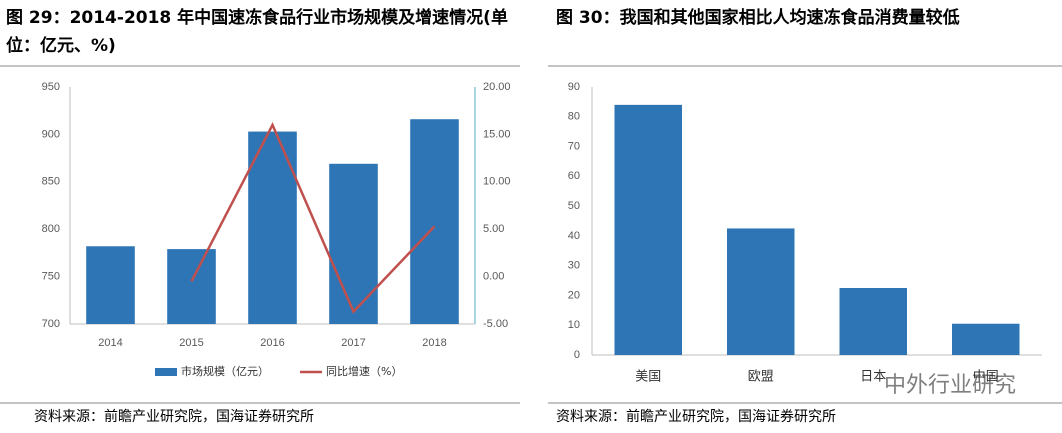 The image size is (1062, 433). What do you see at coordinates (110, 343) in the screenshot?
I see `x-tick-label: 2014` at bounding box center [110, 343].